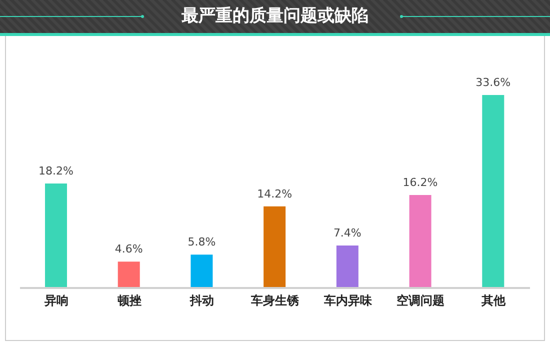 The height and width of the screenshot is (347, 550). What do you see at coordinates (202, 242) in the screenshot?
I see `data-label: 5.8%` at bounding box center [202, 242].